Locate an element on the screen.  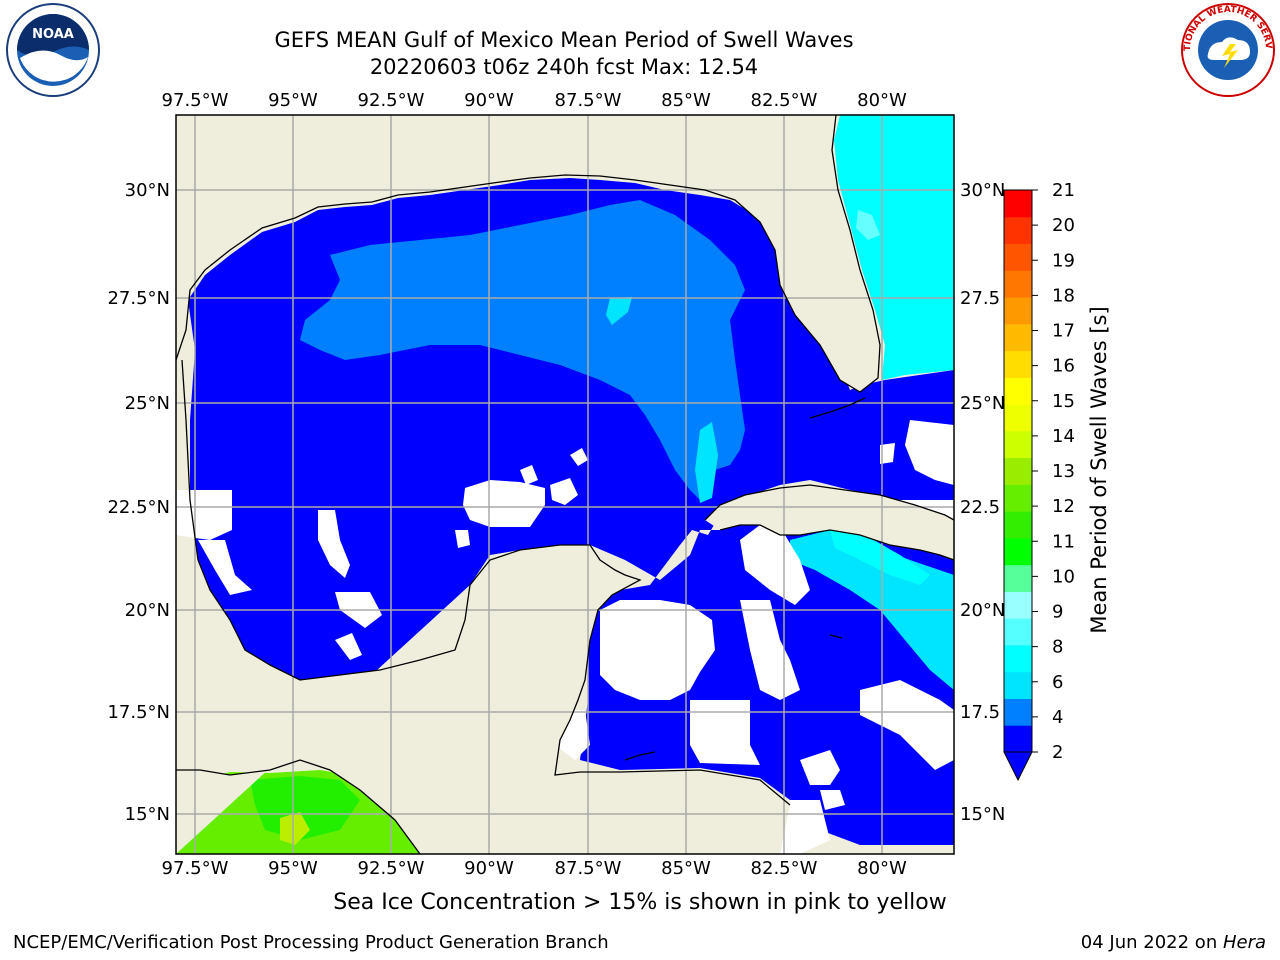
nws-logo: NATIONAL WEATHER SERVICE is located at coordinates (1226, 49).